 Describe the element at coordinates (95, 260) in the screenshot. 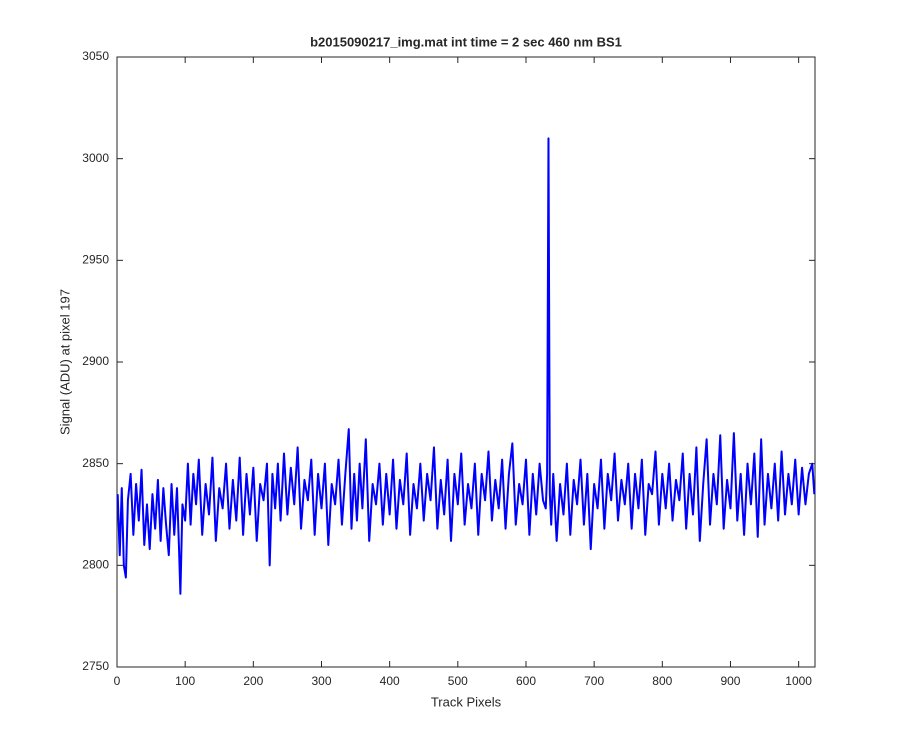

I see `y-tick-label: 2950` at that location.